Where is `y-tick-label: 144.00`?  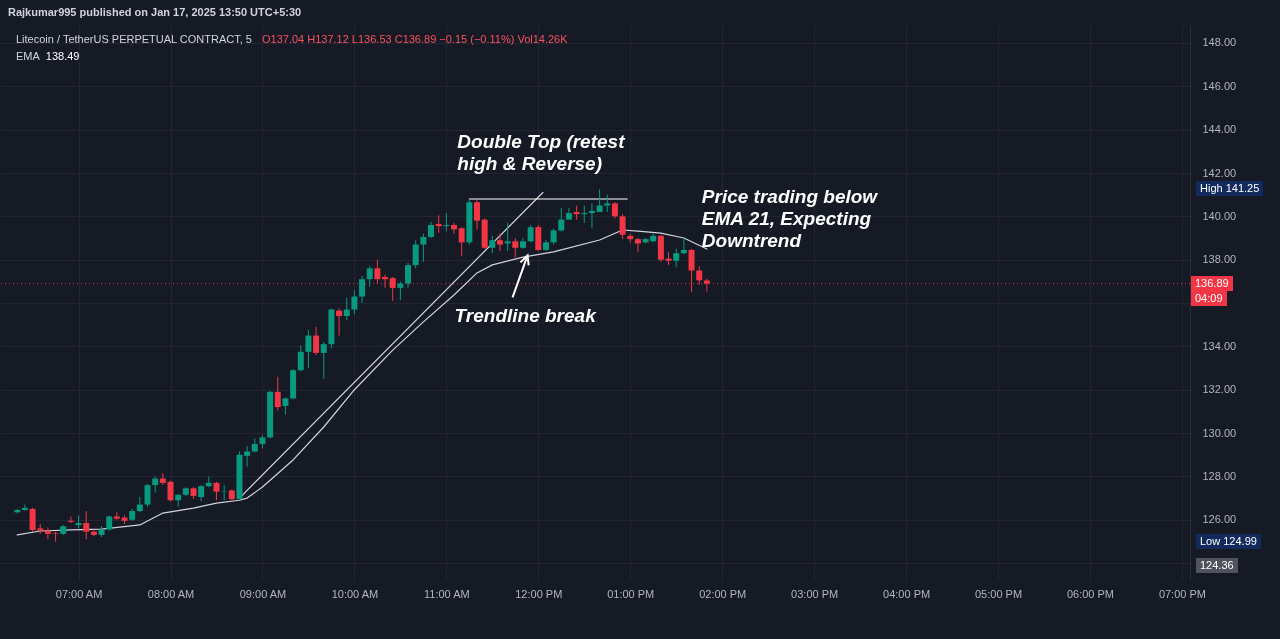
y-tick-label: 144.00 is located at coordinates (1219, 129).